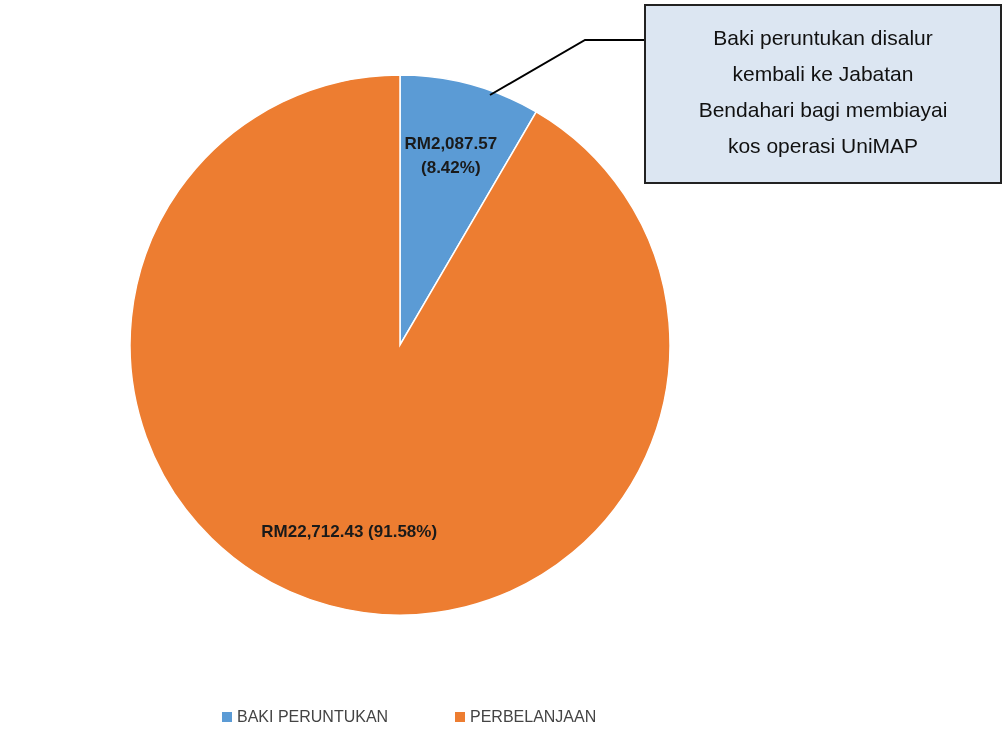 Image resolution: width=1007 pixels, height=733 pixels. Describe the element at coordinates (313, 716) in the screenshot. I see `legend-label: BAKI PERUNTUKAN` at that location.